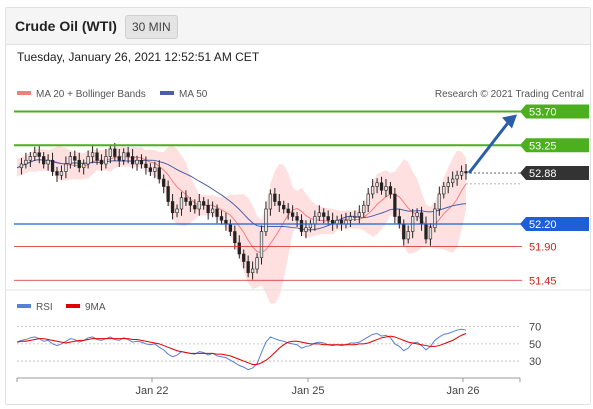 The height and width of the screenshot is (409, 593). What do you see at coordinates (167, 93) in the screenshot?
I see `ma50-legend-swatch` at bounding box center [167, 93].